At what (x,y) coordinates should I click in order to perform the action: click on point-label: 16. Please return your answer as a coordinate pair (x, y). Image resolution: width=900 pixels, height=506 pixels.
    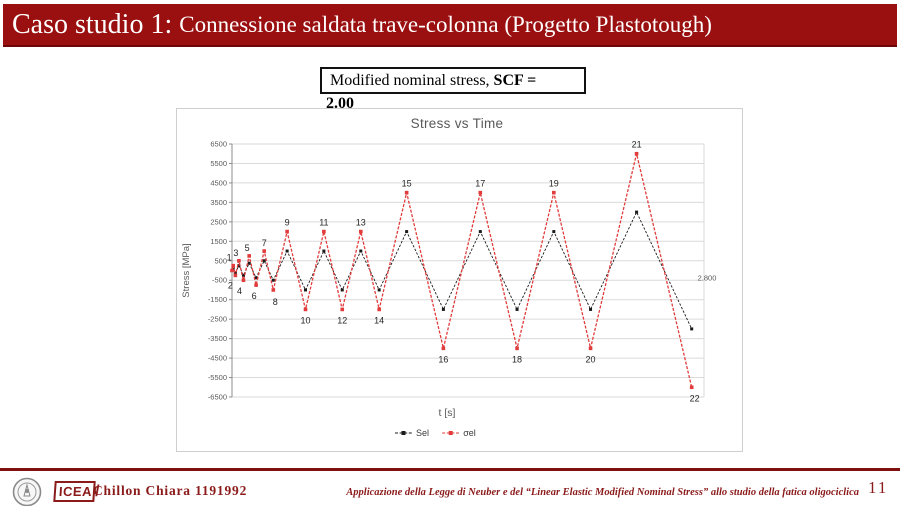
    Looking at the image, I should click on (443, 359).